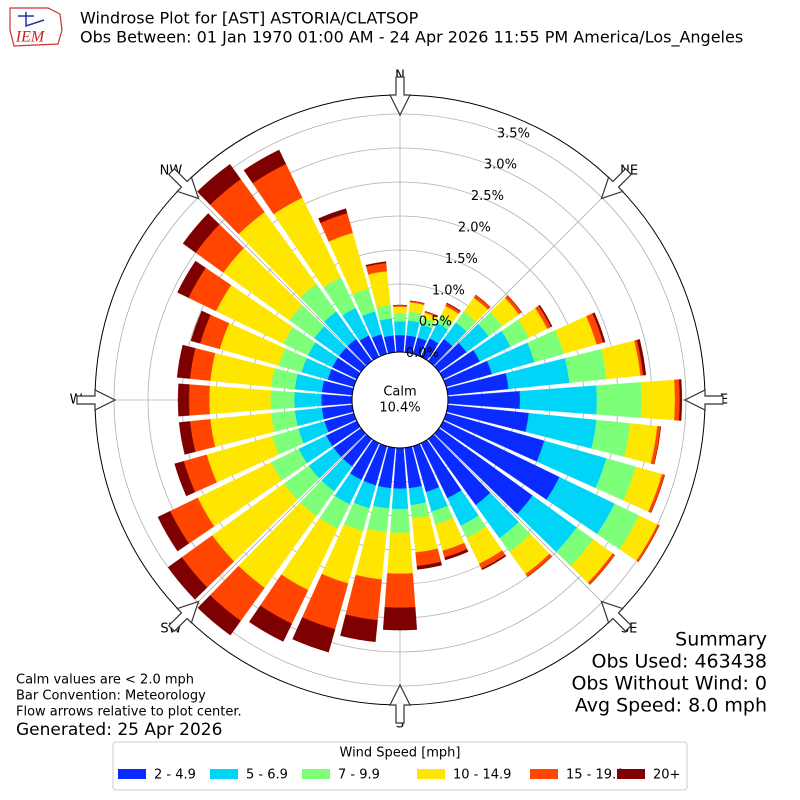 The image size is (800, 800). I want to click on legend-label: 2 - 4.9, so click(175, 775).